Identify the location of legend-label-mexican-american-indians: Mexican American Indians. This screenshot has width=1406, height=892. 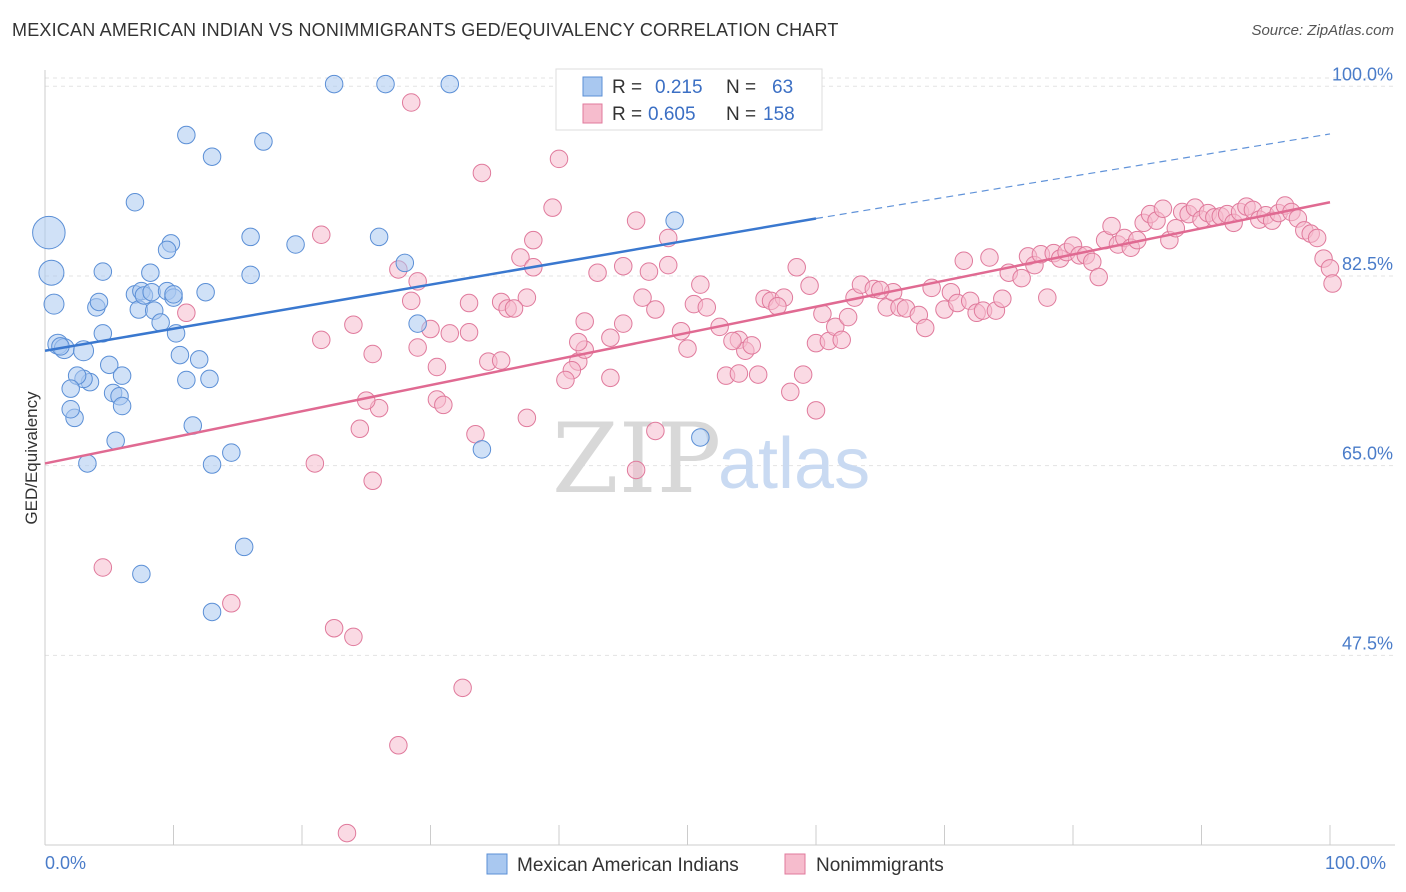
(628, 865).